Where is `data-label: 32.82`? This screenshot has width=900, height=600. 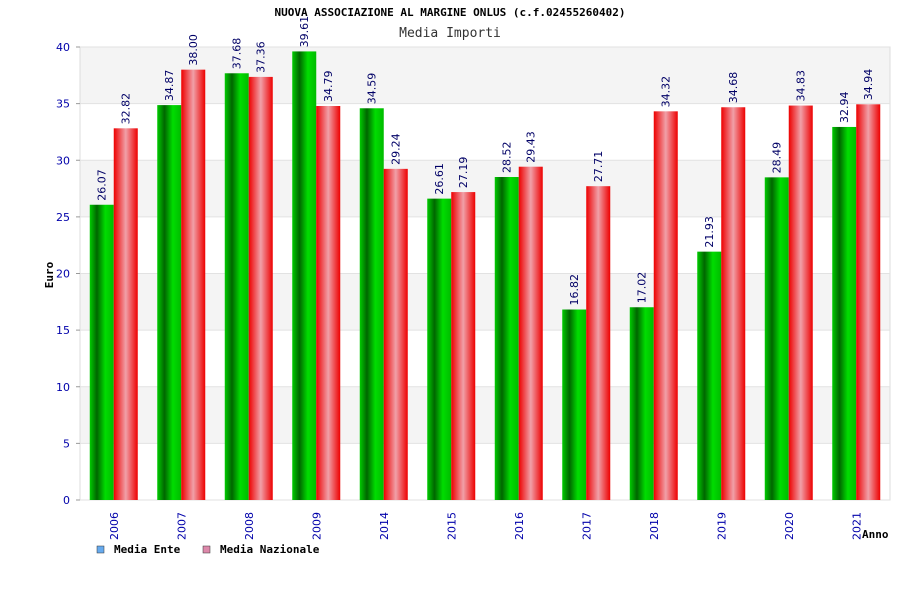 data-label: 32.82 is located at coordinates (126, 109).